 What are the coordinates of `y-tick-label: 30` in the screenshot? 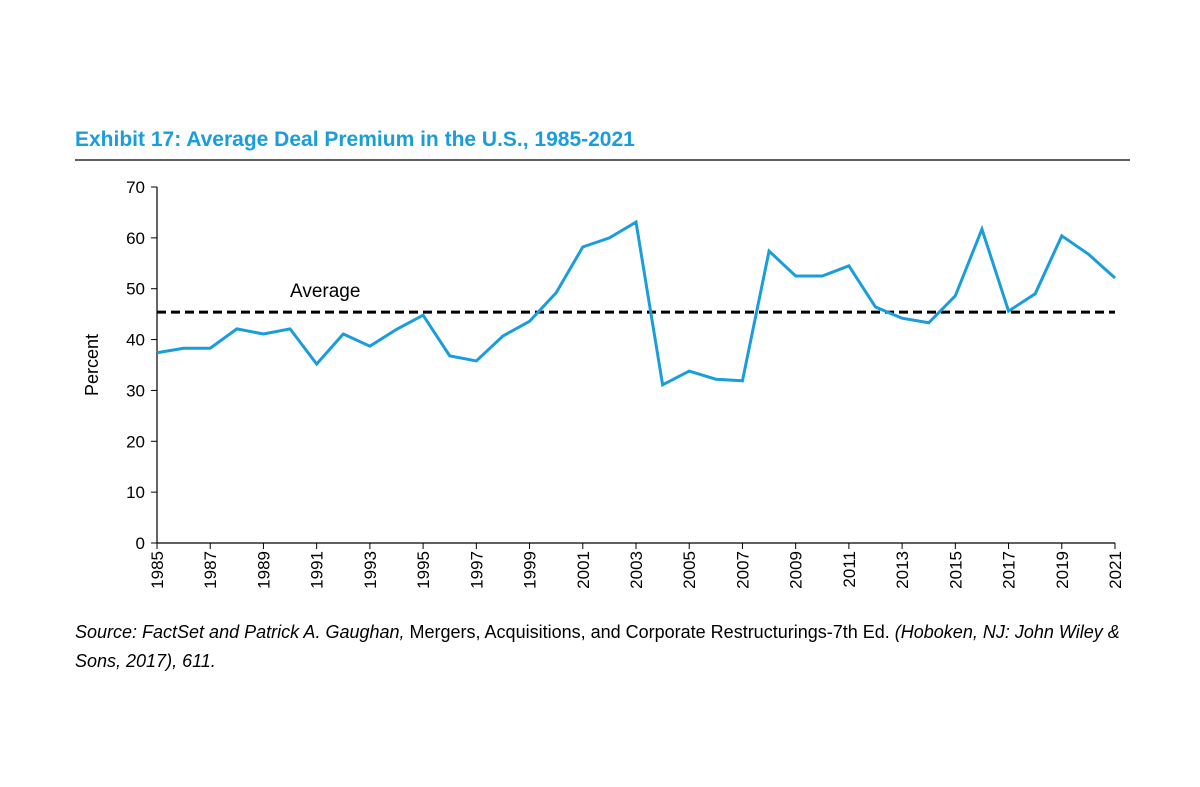 It's located at (135, 390).